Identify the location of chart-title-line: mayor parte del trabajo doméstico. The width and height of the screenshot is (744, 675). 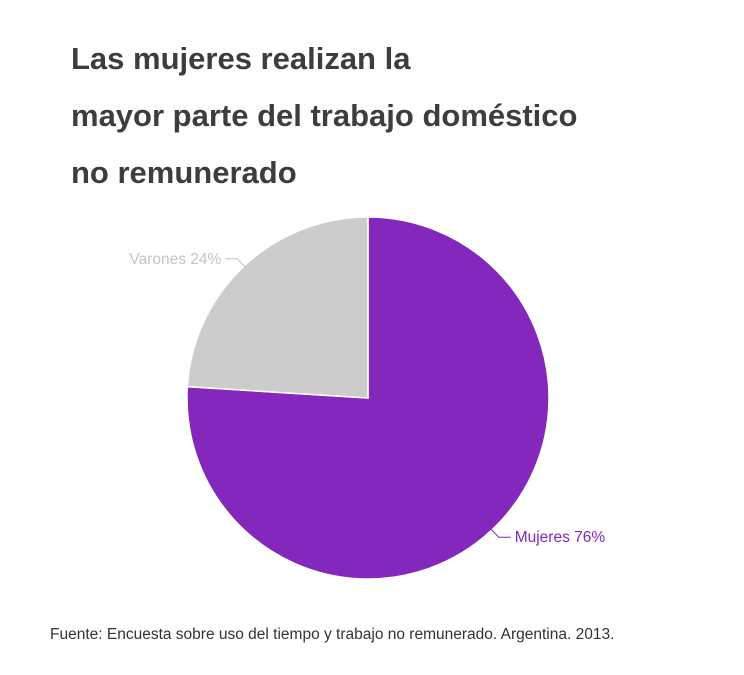
(324, 115).